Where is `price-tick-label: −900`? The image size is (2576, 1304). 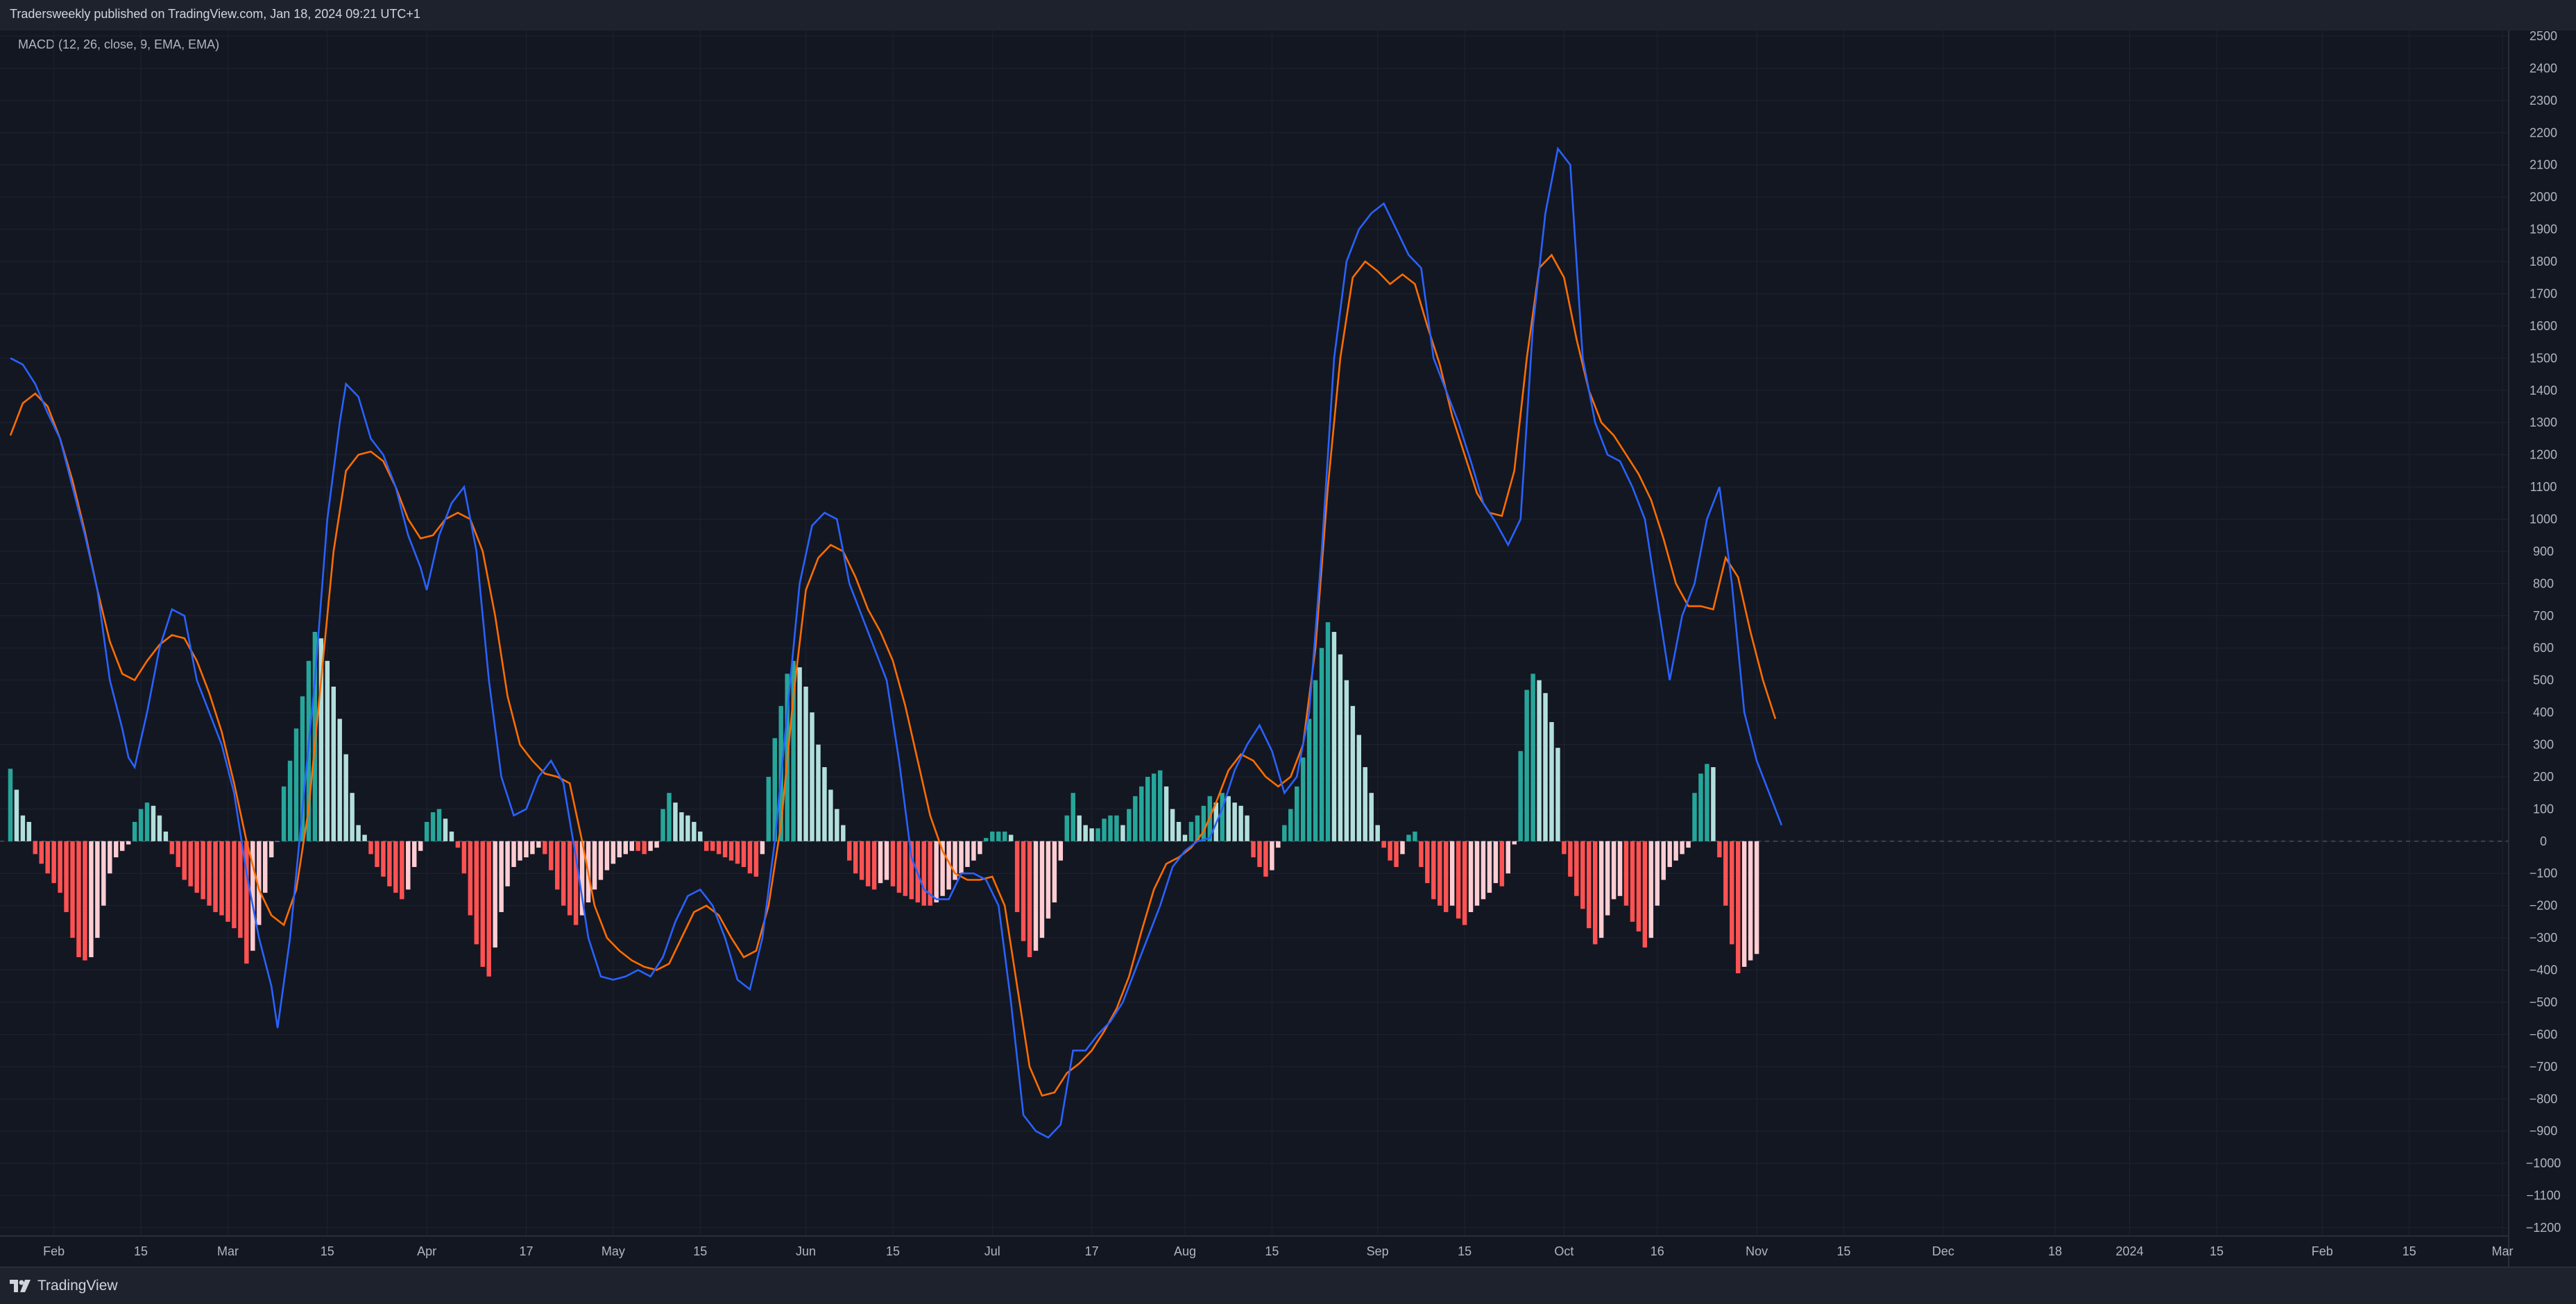
price-tick-label: −900 is located at coordinates (2544, 1131).